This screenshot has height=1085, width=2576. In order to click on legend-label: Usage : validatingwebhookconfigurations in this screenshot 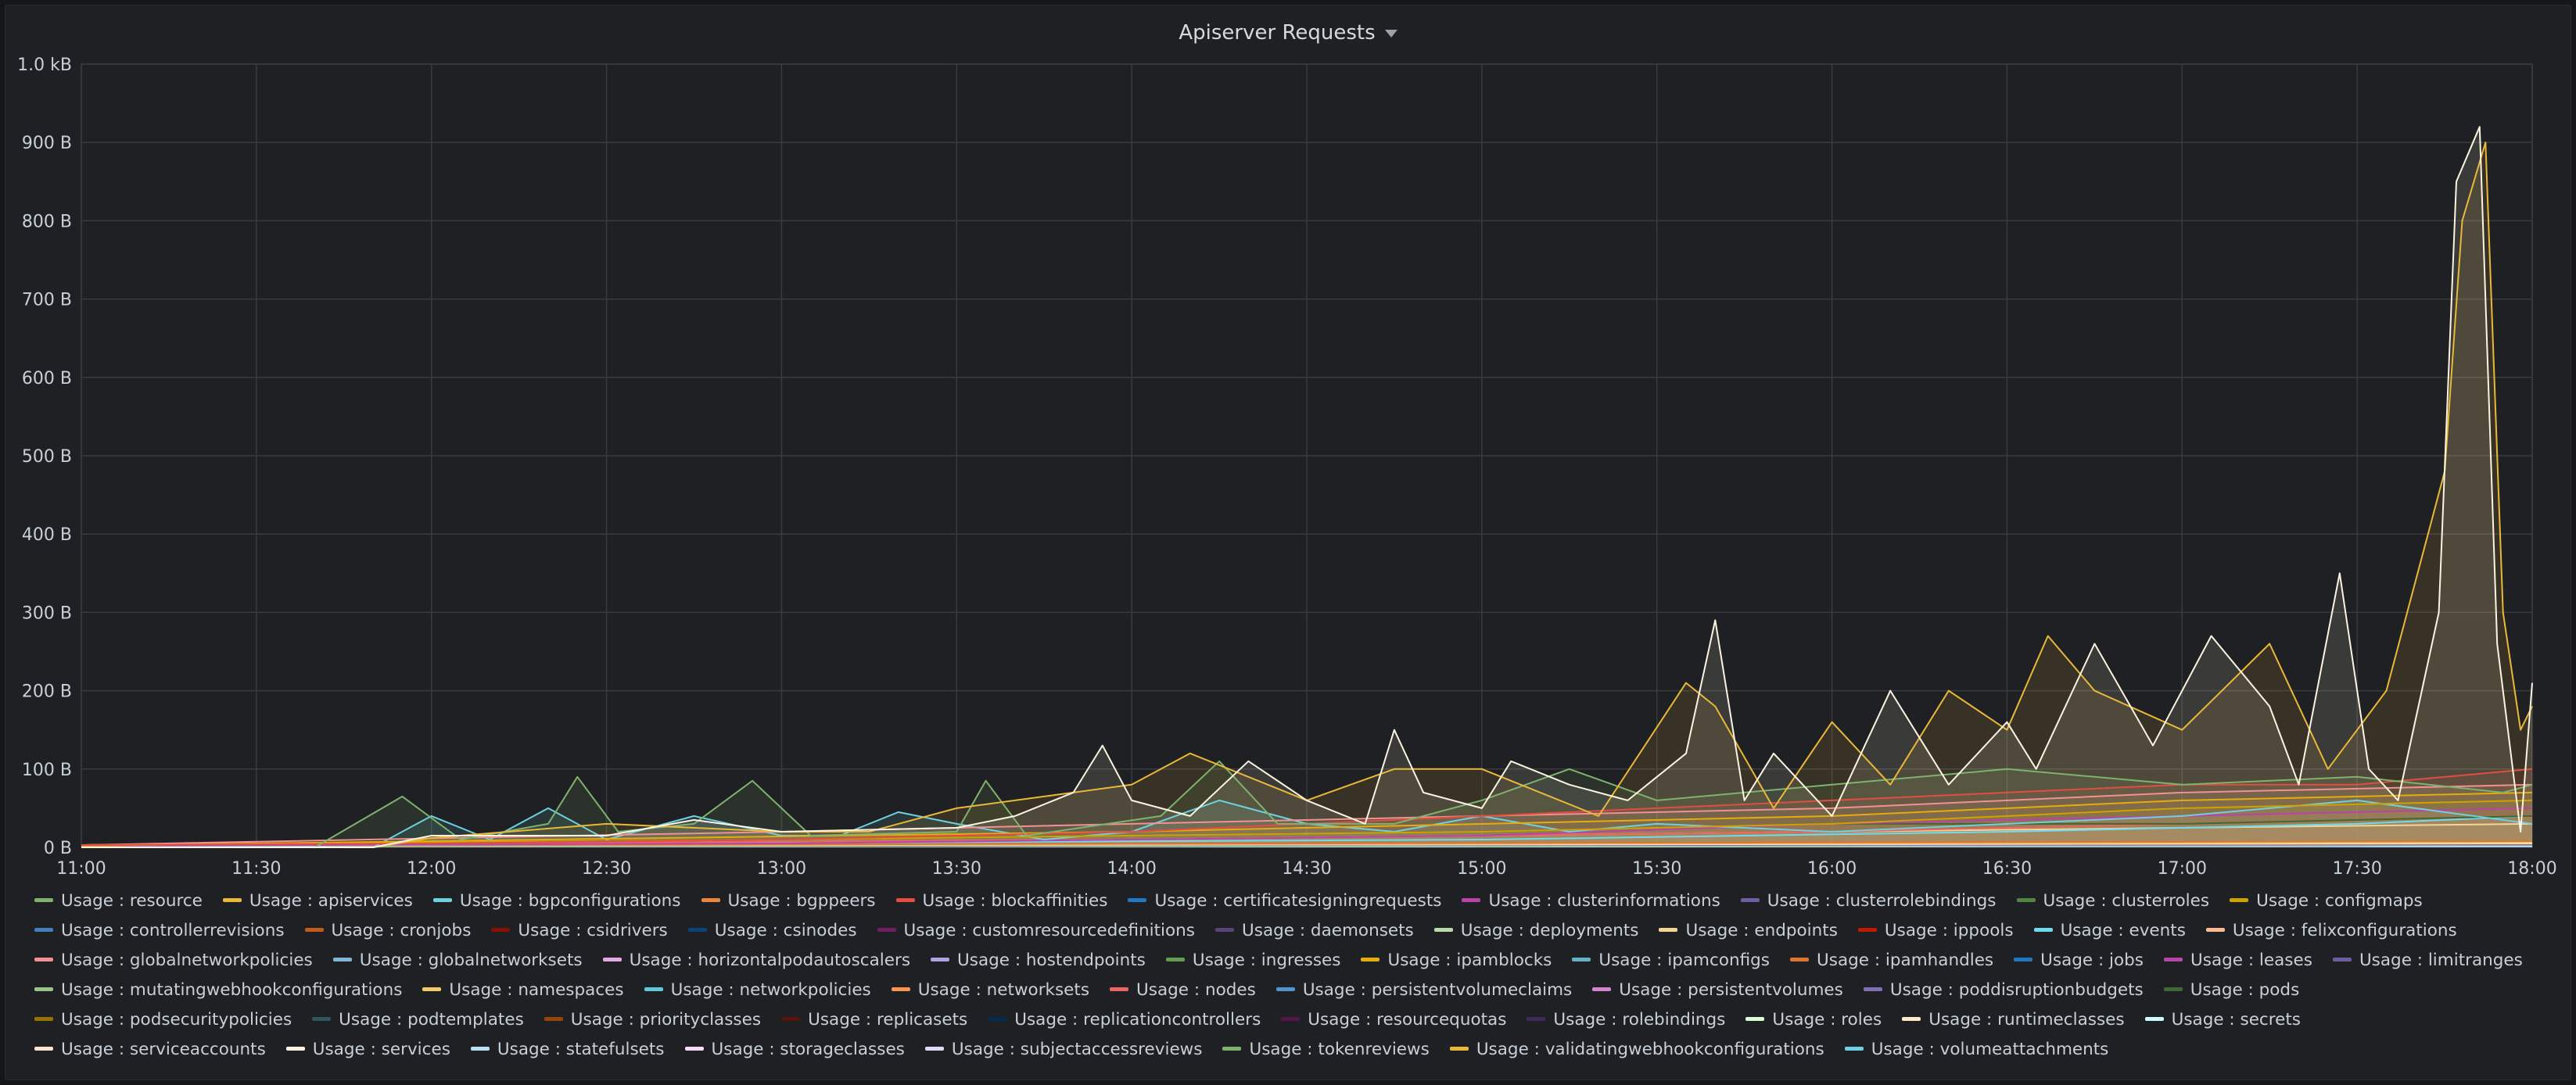, I will do `click(1650, 1049)`.